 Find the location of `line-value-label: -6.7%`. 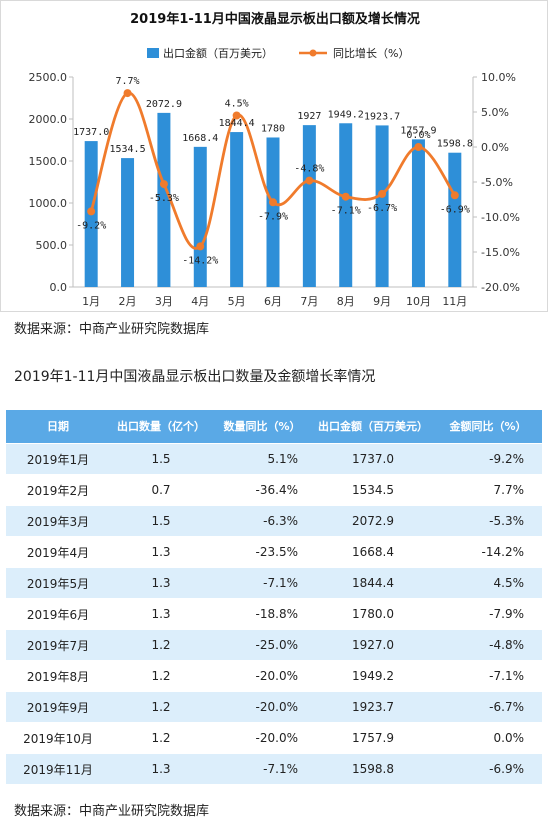

line-value-label: -6.7% is located at coordinates (382, 208).